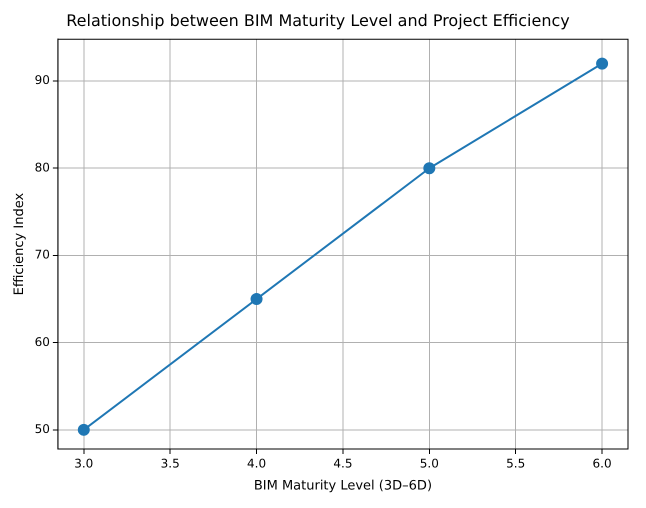 The image size is (646, 508). I want to click on x-axis-title: BIM Maturity Level (3D–6D), so click(343, 486).